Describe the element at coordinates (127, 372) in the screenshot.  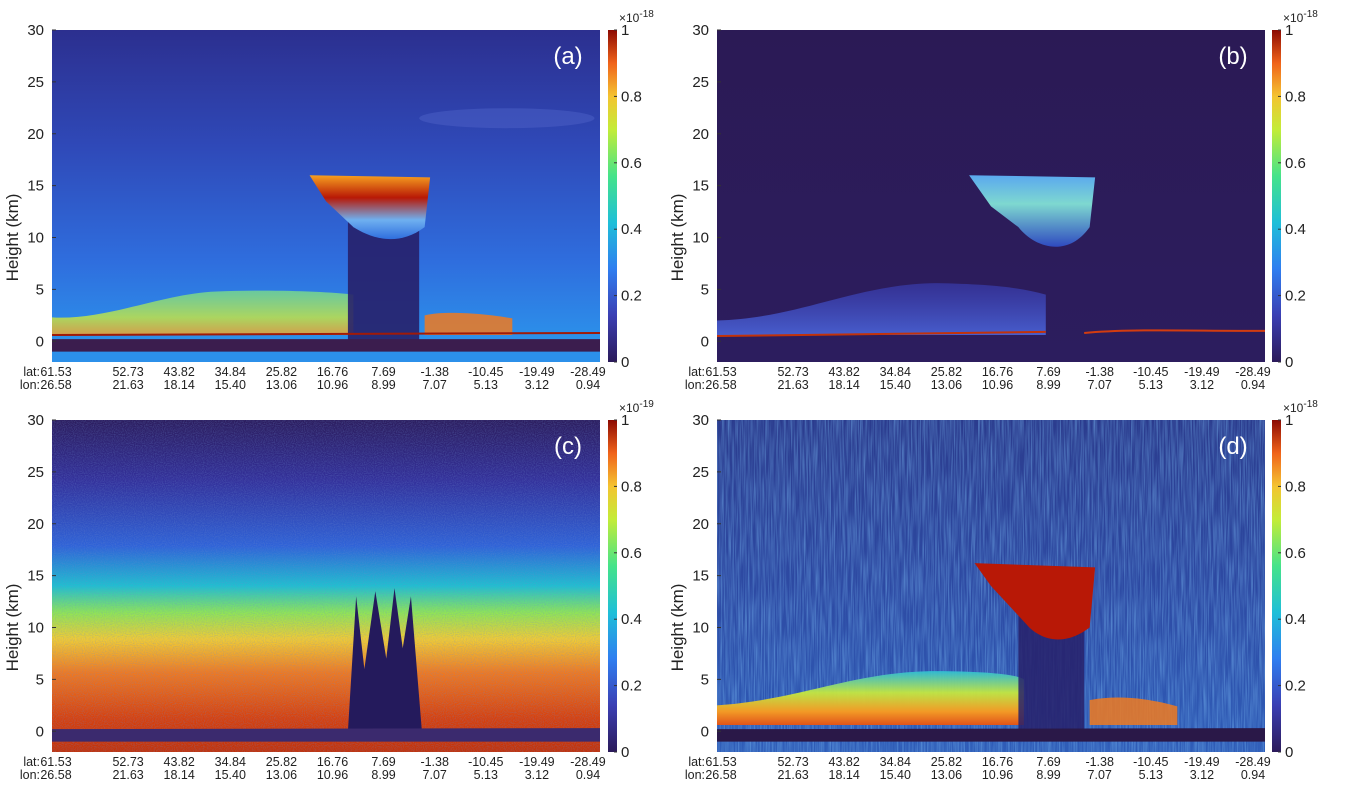
I see `lat-tick-label: 52.73` at that location.